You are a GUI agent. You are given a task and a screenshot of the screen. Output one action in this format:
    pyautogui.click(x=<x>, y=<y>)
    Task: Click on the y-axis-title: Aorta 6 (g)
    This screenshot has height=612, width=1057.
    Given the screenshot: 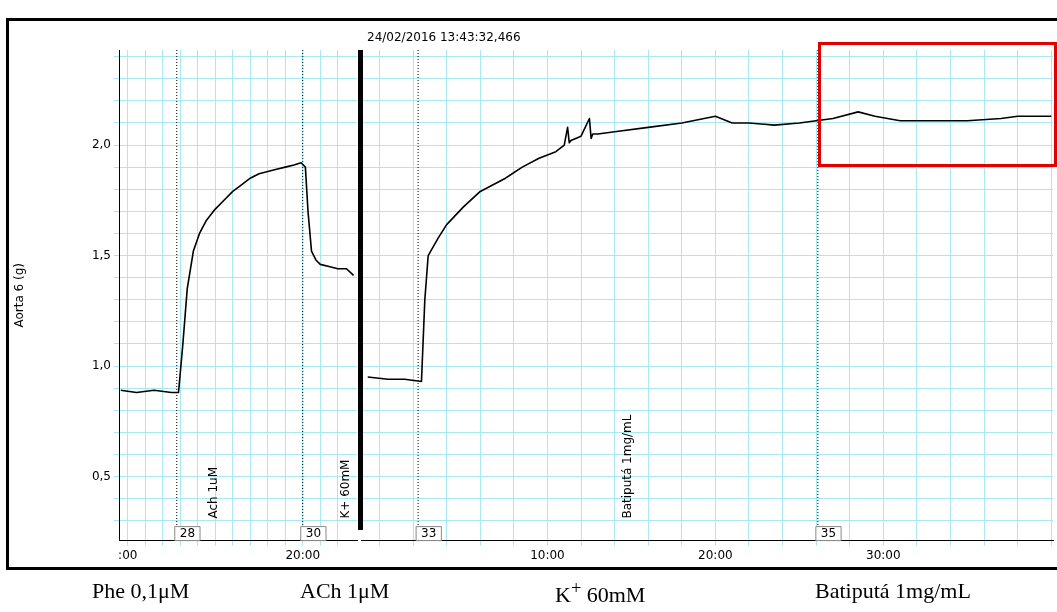 What is the action you would take?
    pyautogui.click(x=19, y=295)
    